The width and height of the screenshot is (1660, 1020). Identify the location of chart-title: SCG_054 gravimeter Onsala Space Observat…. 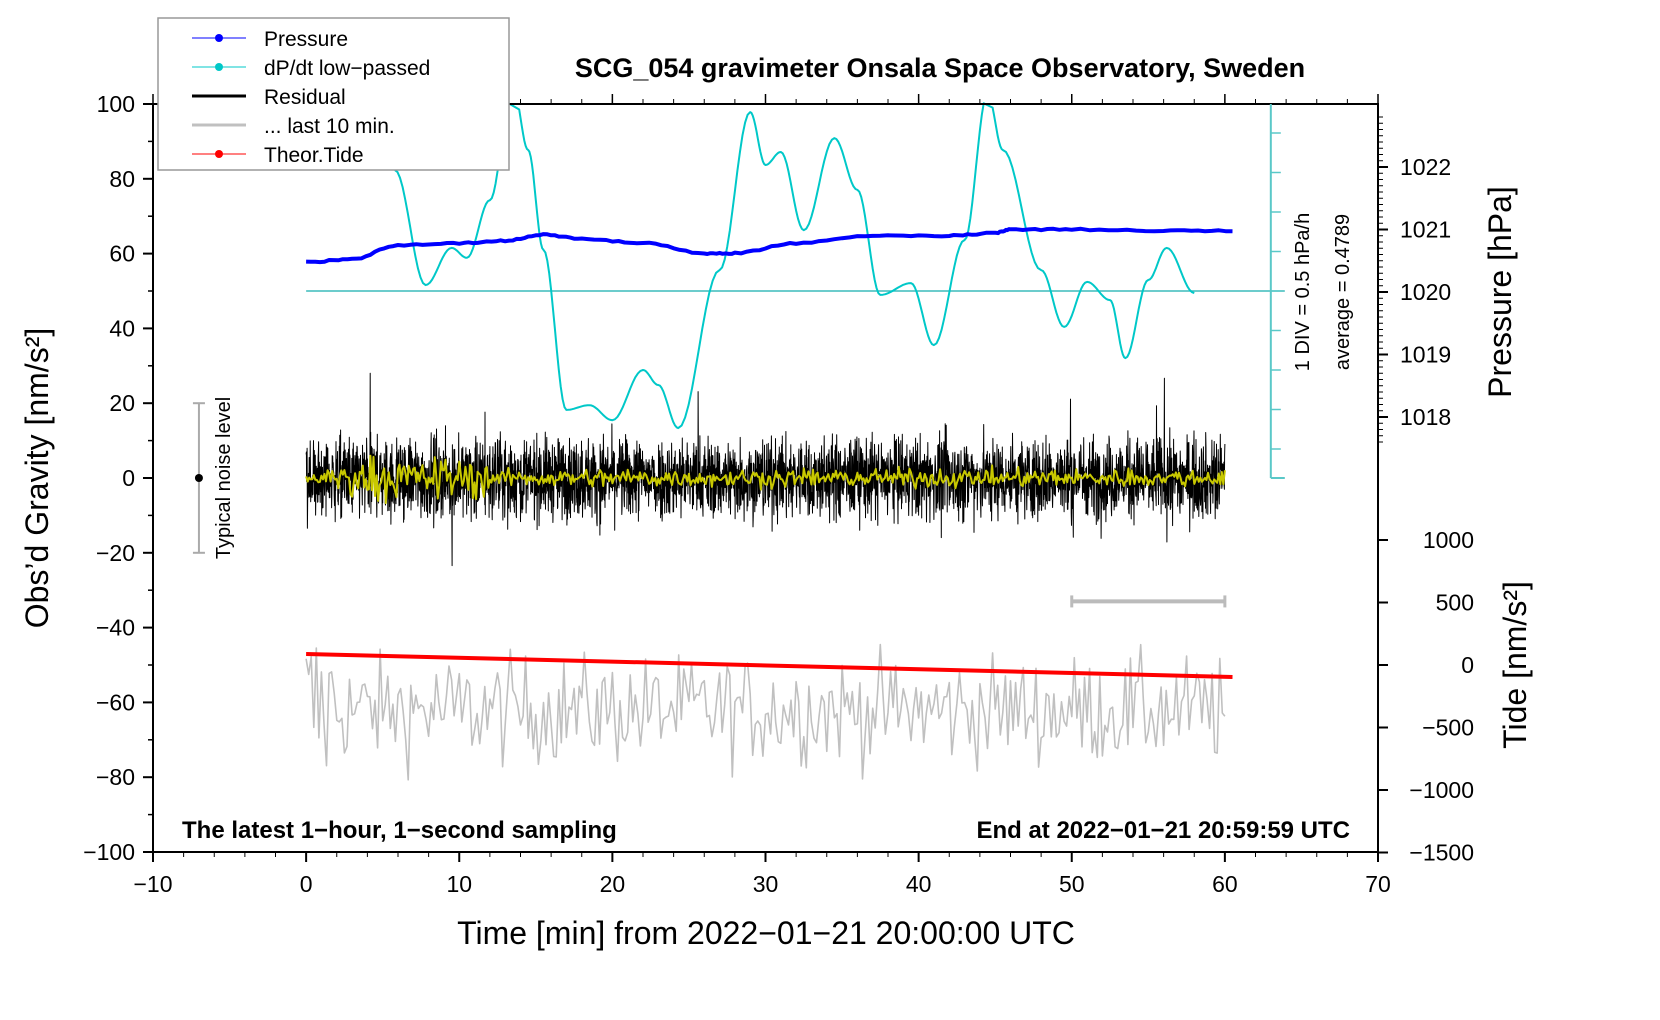
(940, 68).